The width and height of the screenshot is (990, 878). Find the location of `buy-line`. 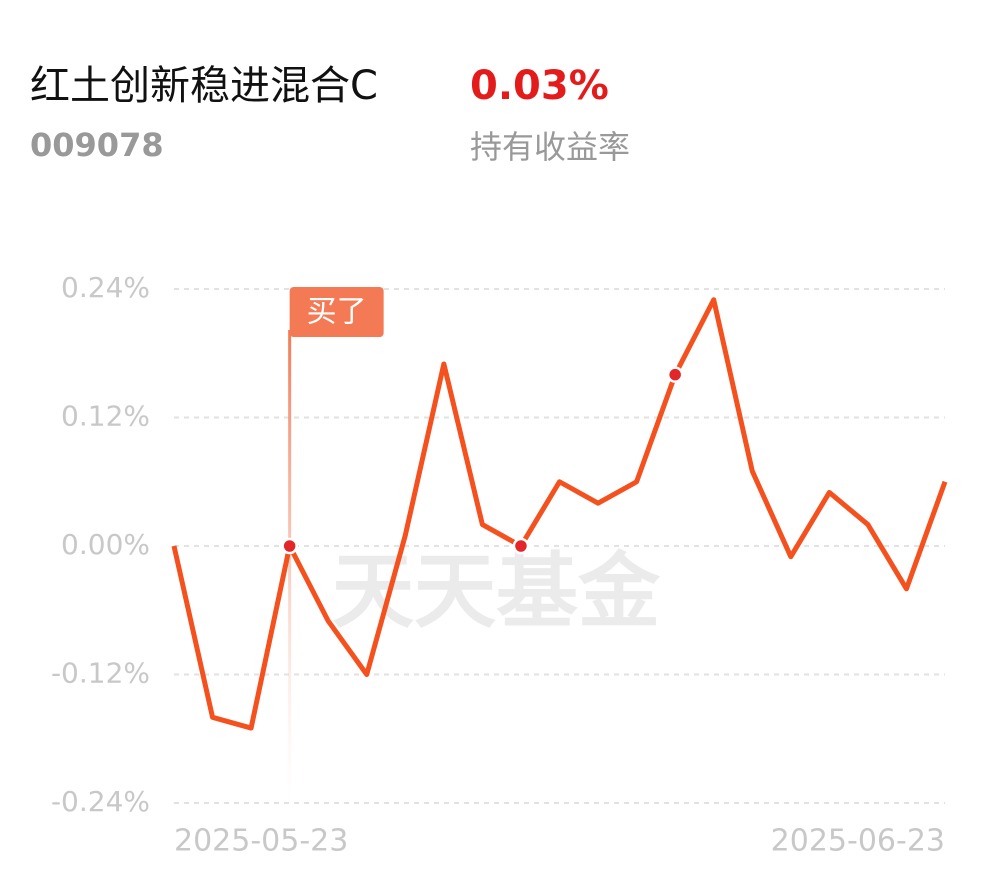

buy-line is located at coordinates (290, 566).